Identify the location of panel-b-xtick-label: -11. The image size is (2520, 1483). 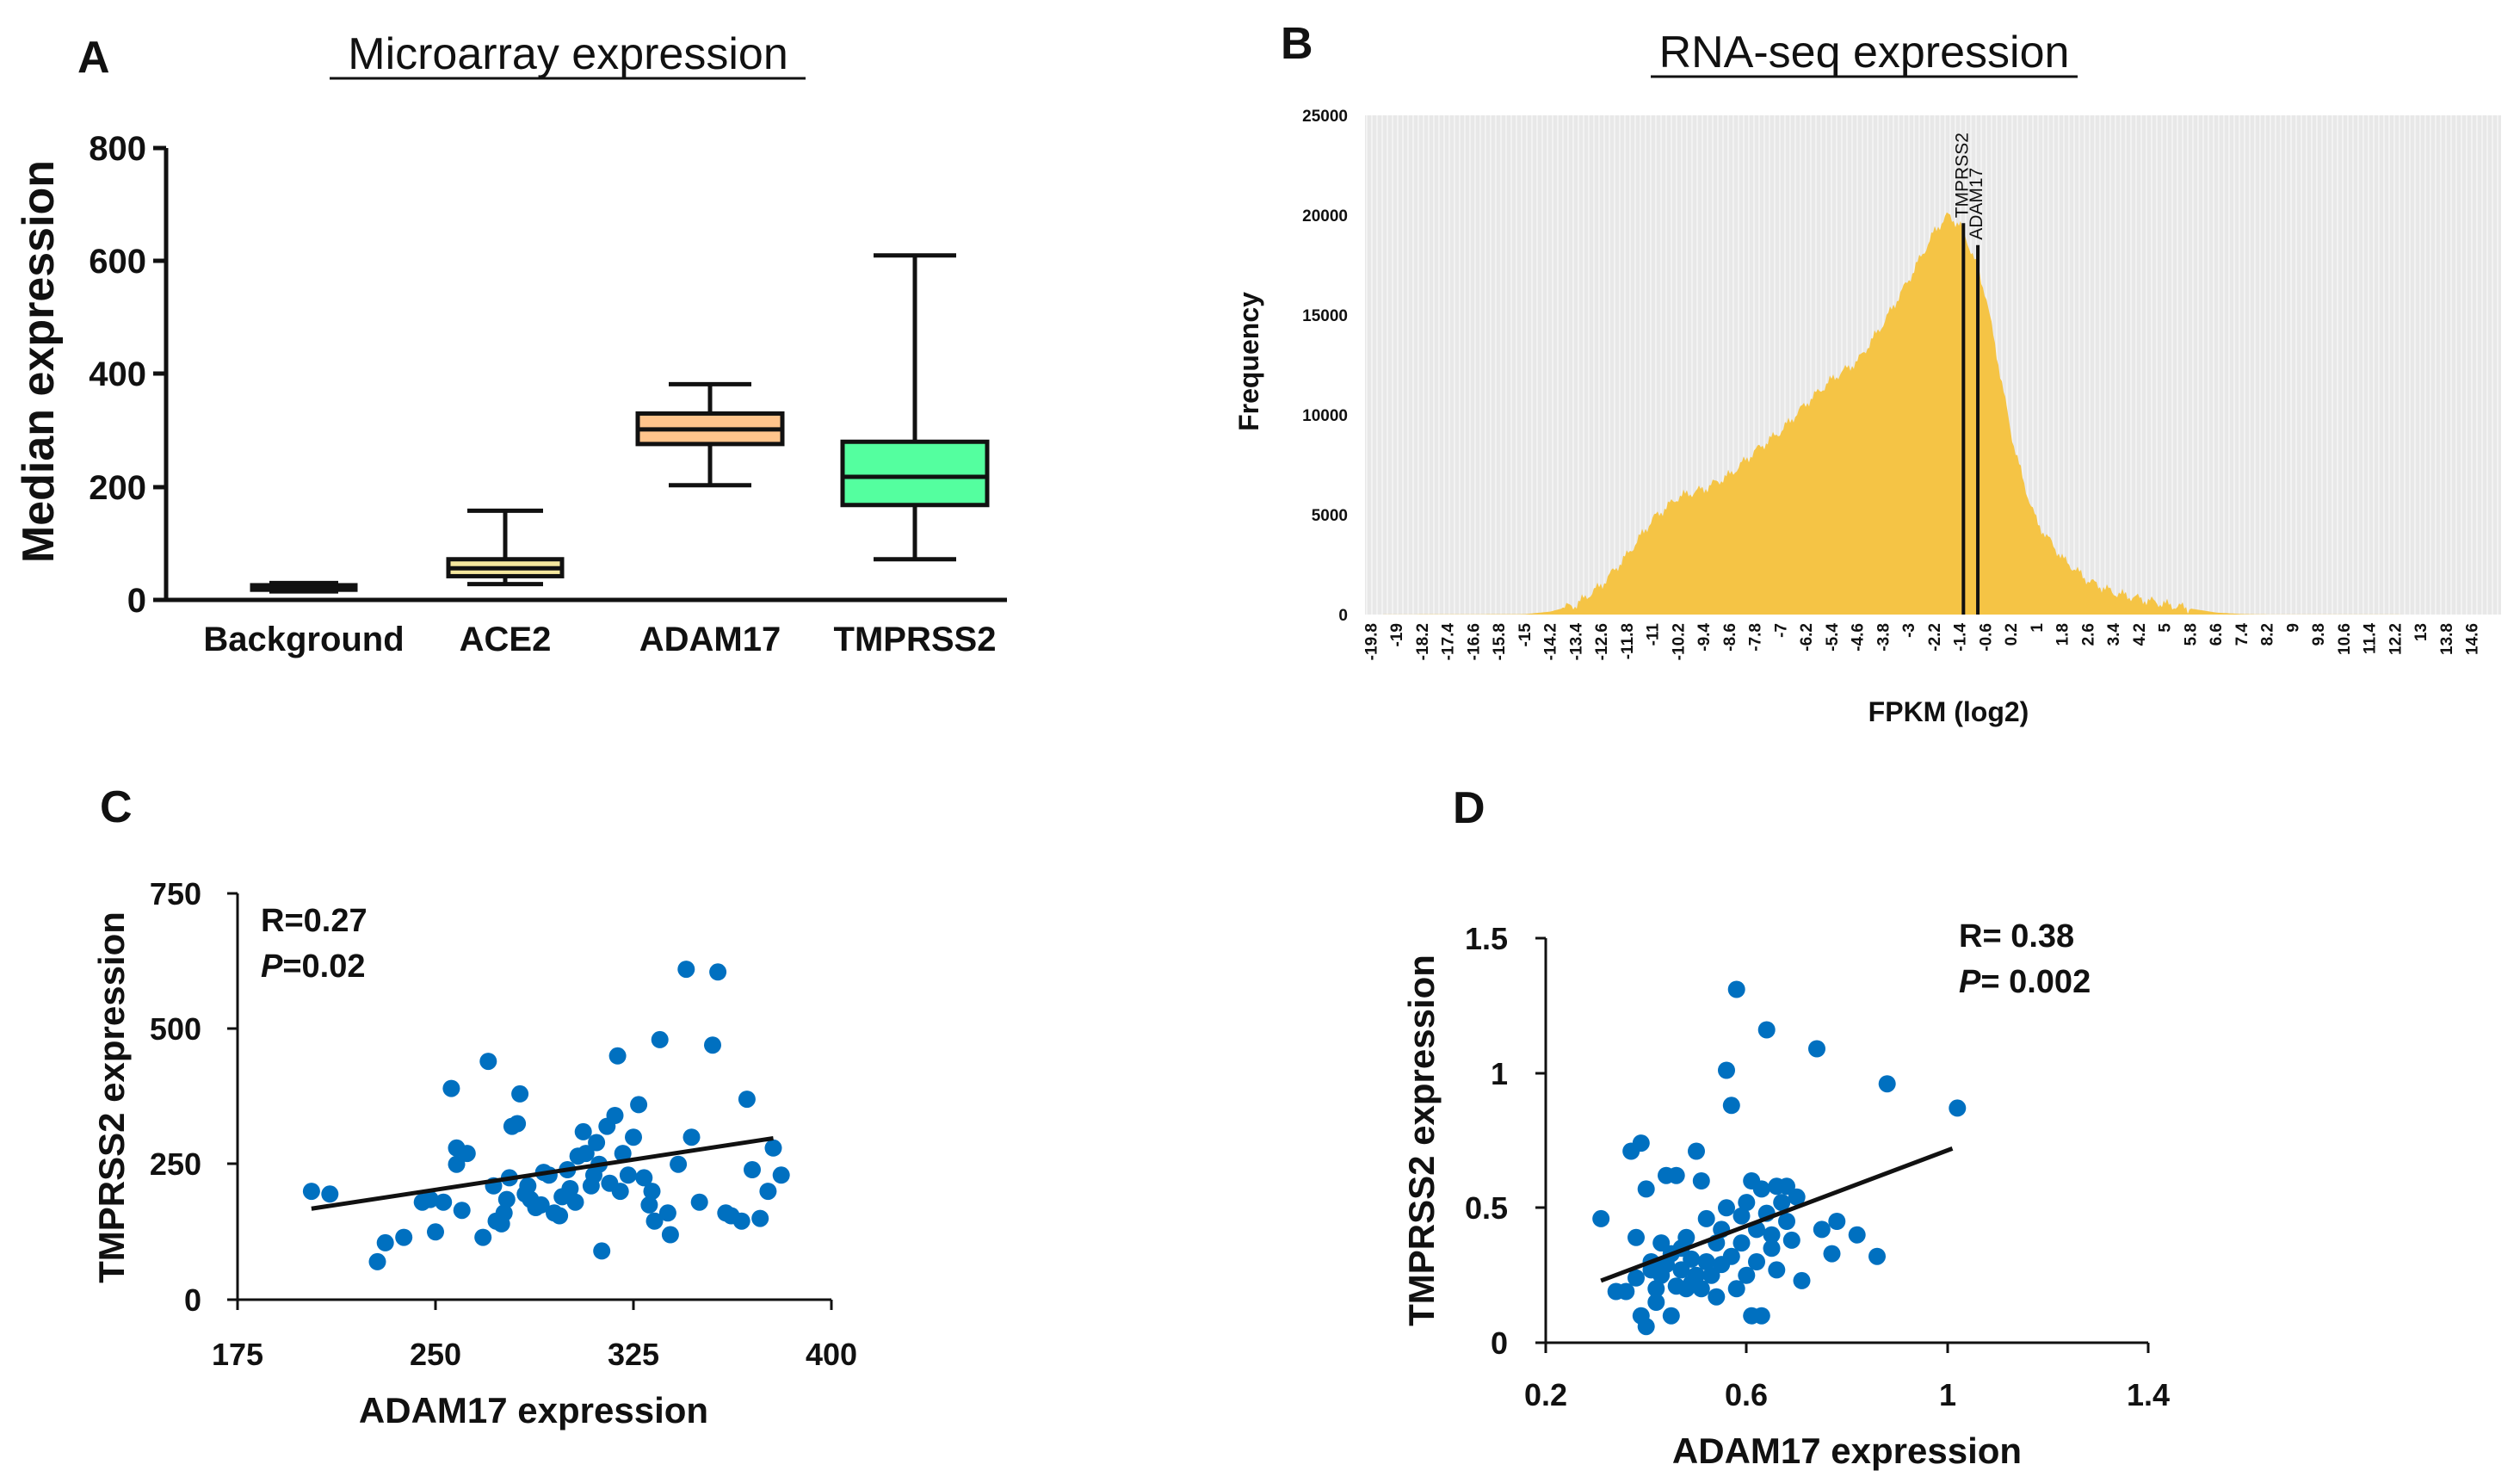
(1654, 635).